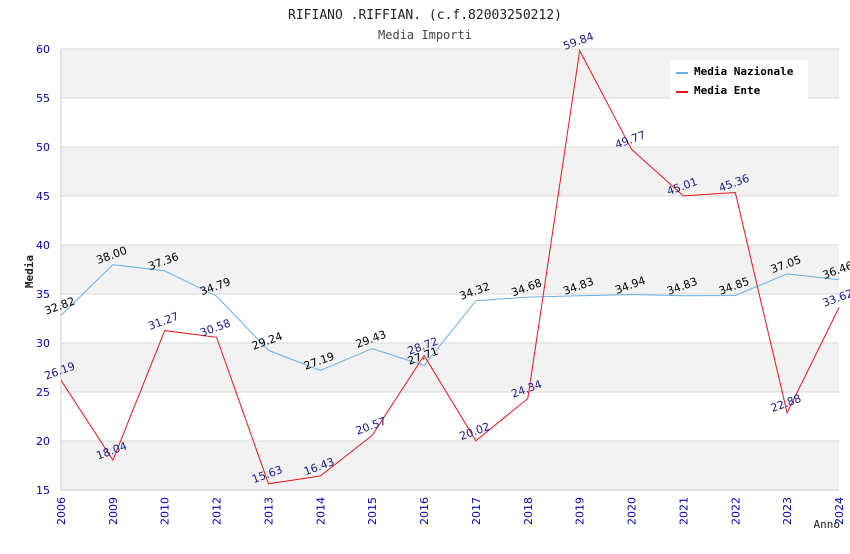 This screenshot has width=850, height=554. What do you see at coordinates (43, 196) in the screenshot?
I see `y-tick-label: 45` at bounding box center [43, 196].